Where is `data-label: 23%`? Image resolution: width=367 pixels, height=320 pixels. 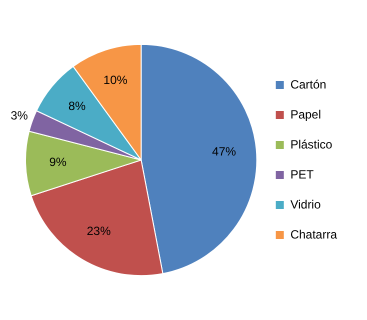
data-label: 23% is located at coordinates (99, 231).